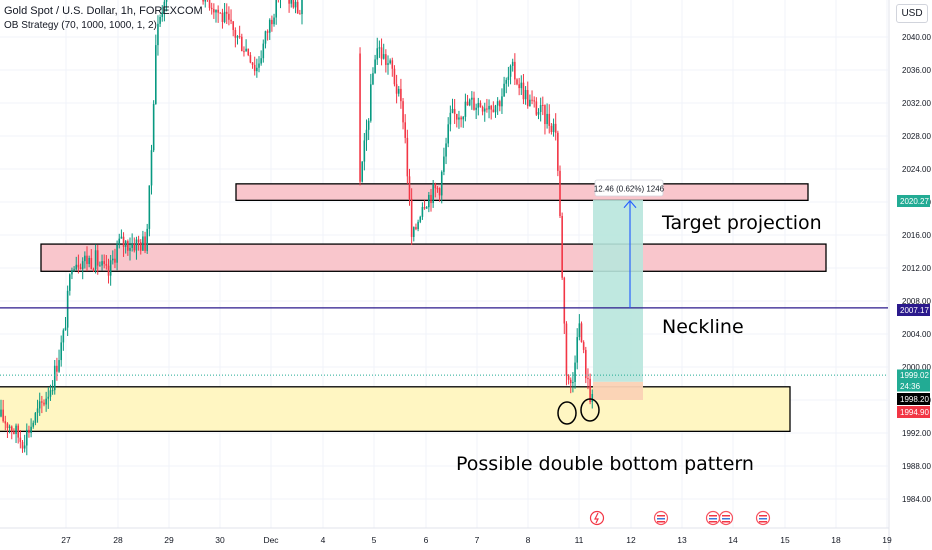 This screenshot has height=550, width=932. What do you see at coordinates (912, 13) in the screenshot?
I see `currency-button: USD` at bounding box center [912, 13].